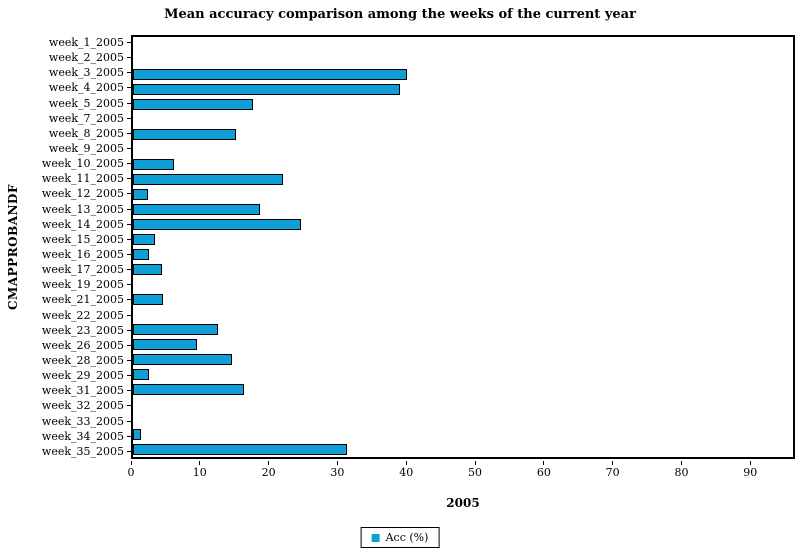 The width and height of the screenshot is (800, 555). What do you see at coordinates (86, 88) in the screenshot?
I see `y-tick-label: week_4_2005` at bounding box center [86, 88].